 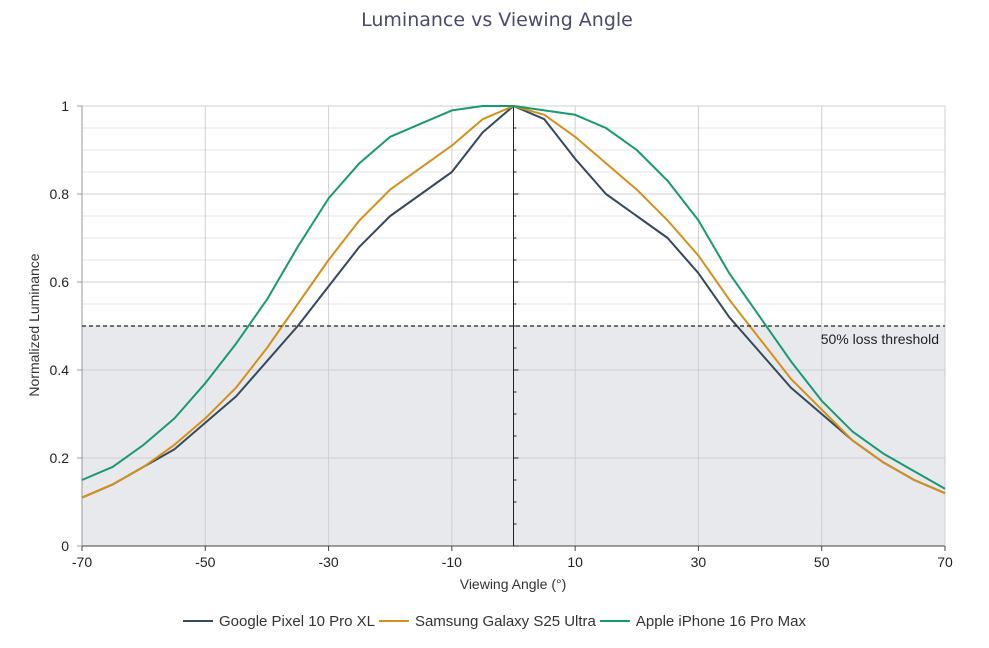 I want to click on x-tick-label: -70, so click(x=82, y=562).